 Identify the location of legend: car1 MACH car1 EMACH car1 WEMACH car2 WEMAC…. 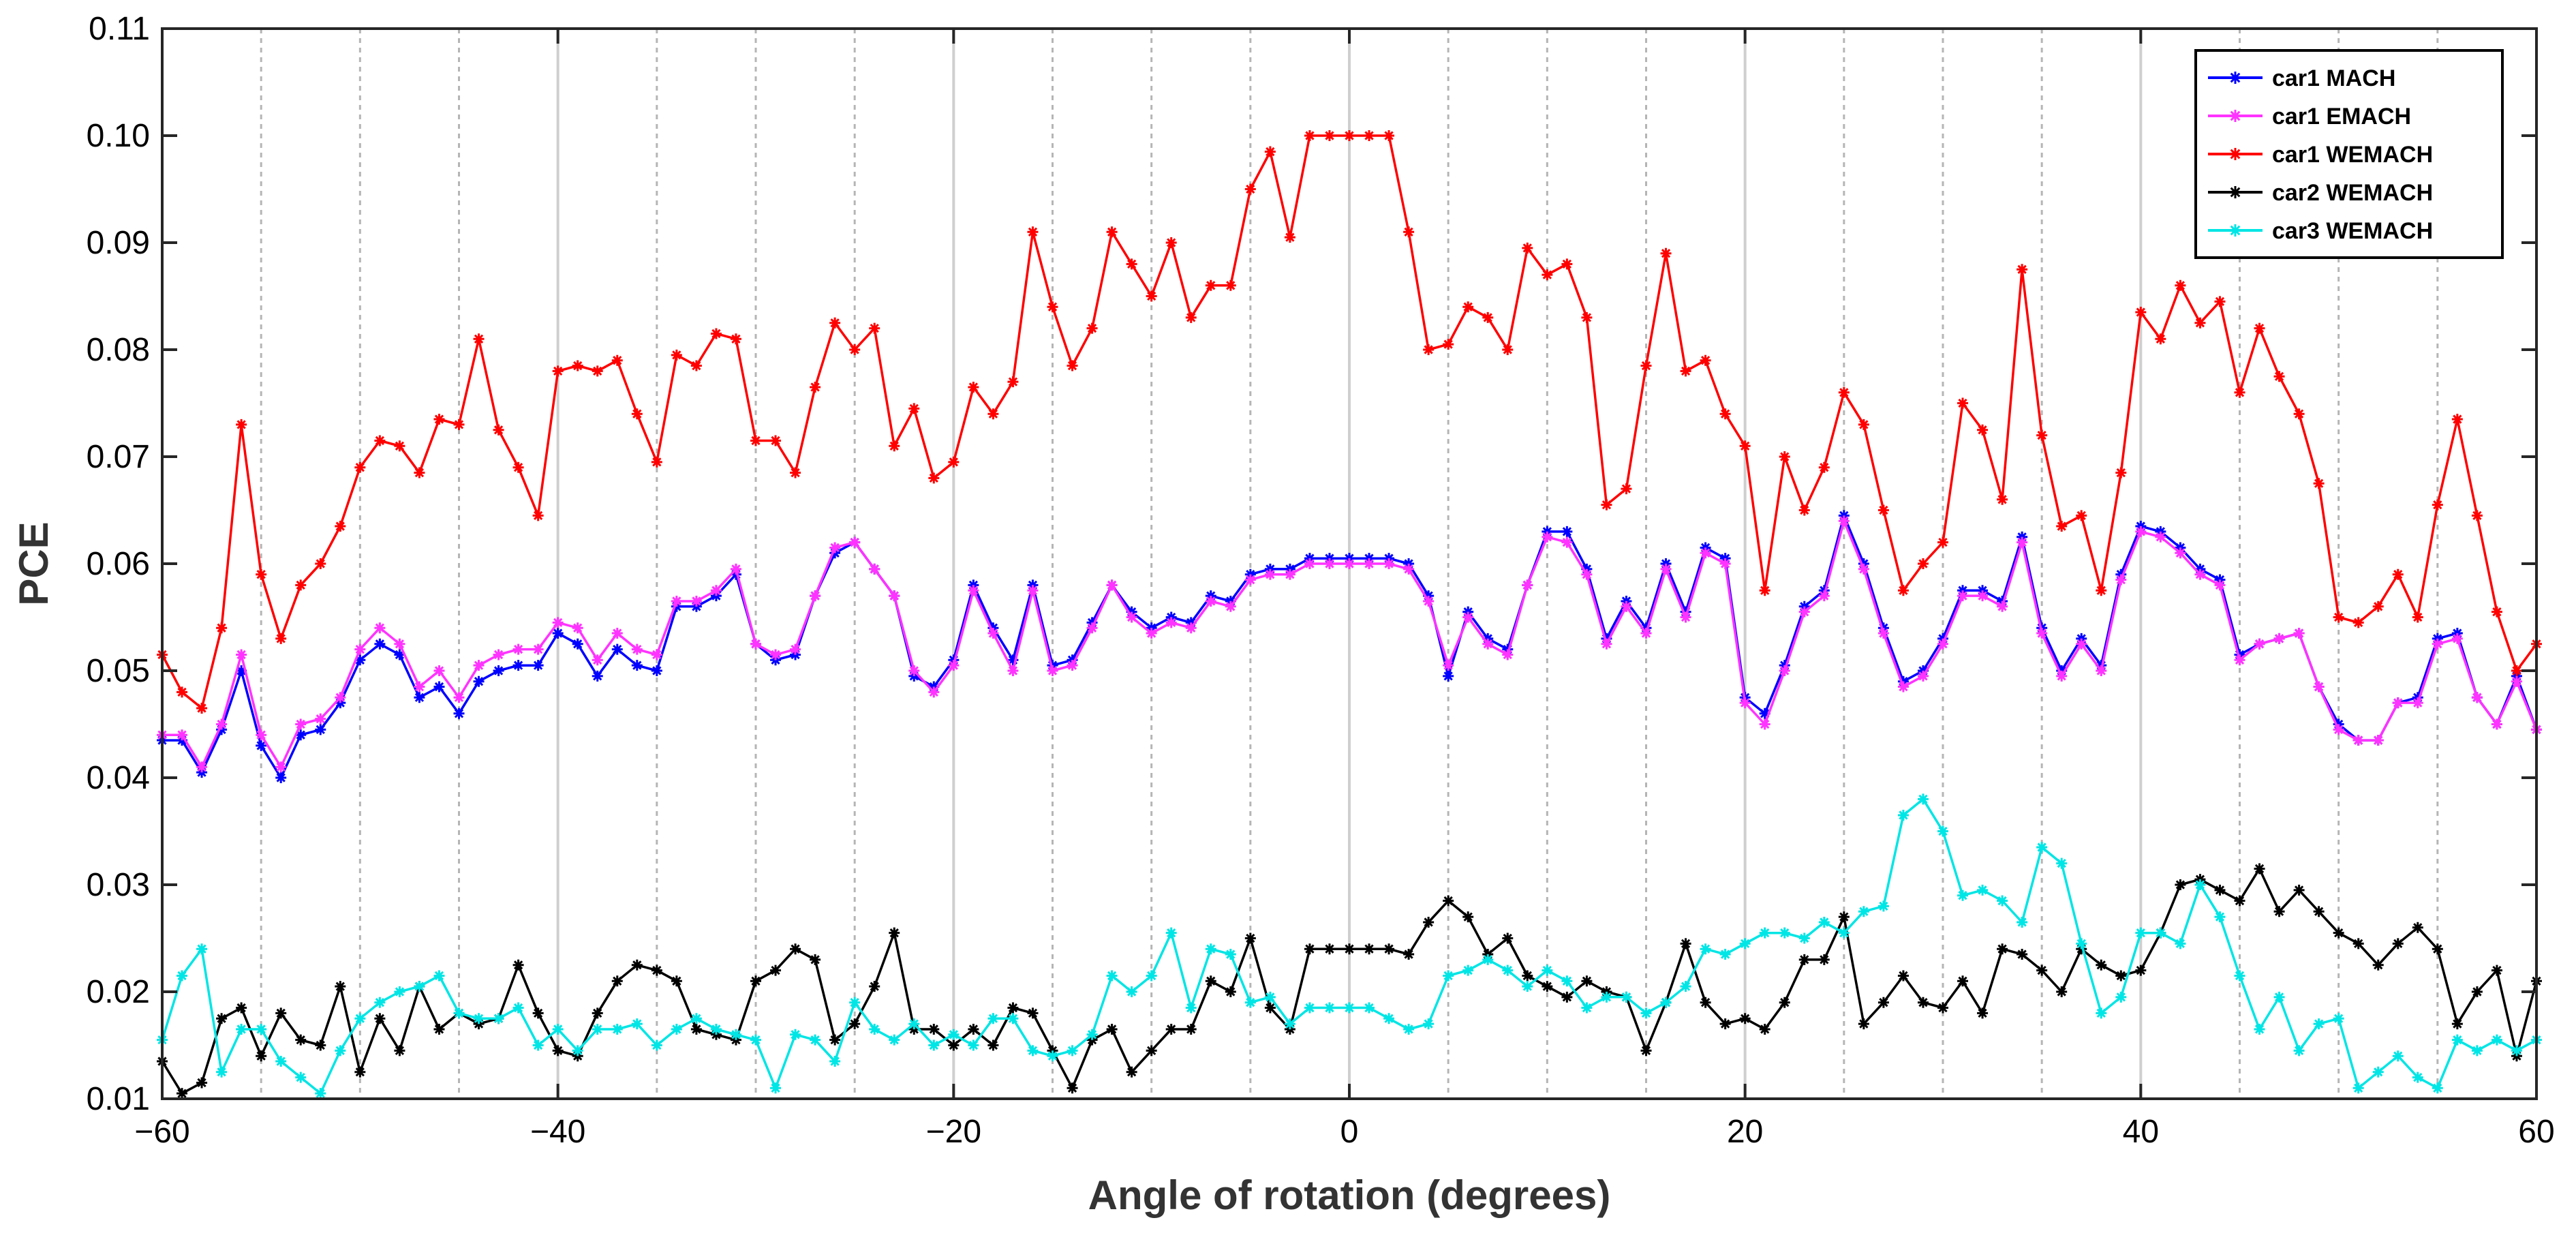
(2349, 154).